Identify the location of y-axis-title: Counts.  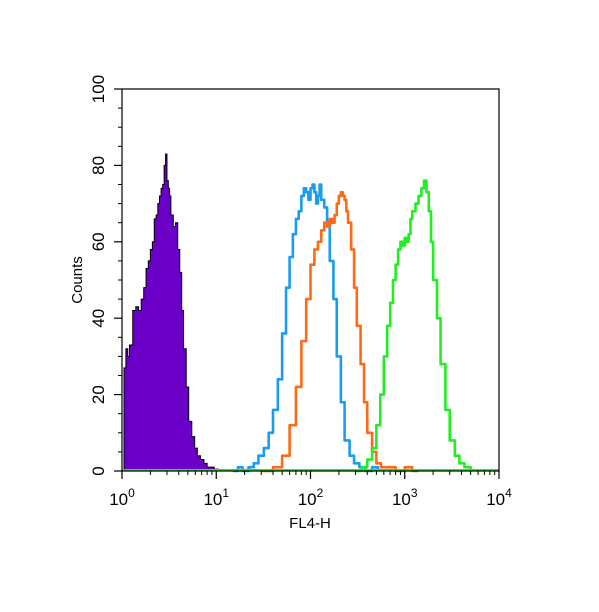
(77, 280).